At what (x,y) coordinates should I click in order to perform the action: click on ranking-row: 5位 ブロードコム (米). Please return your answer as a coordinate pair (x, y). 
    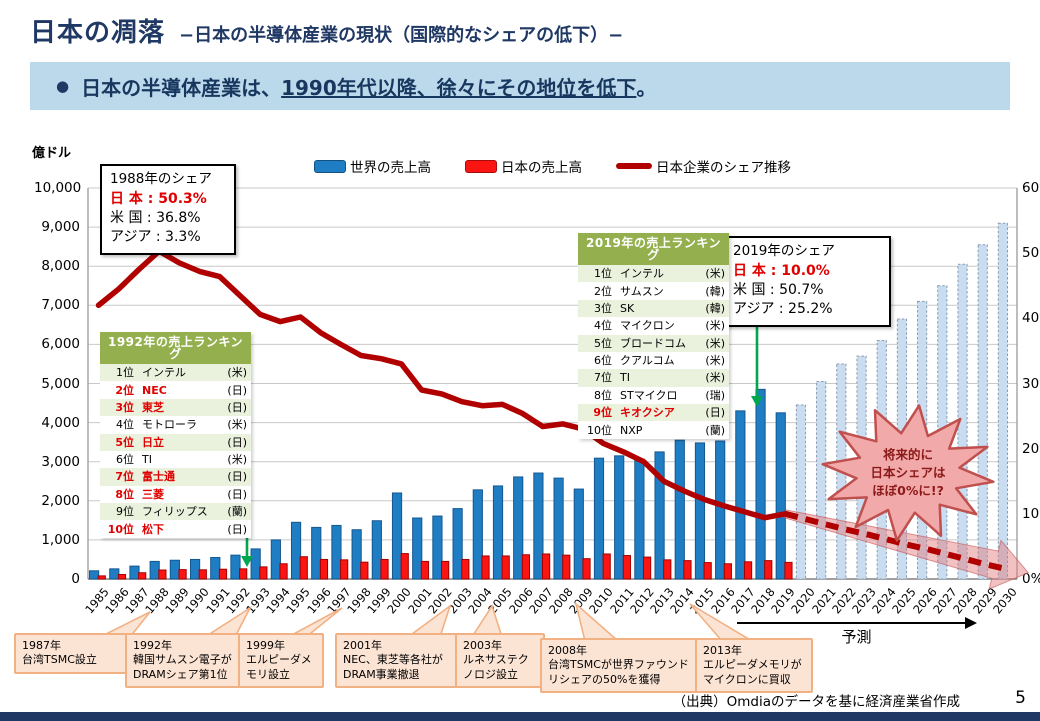
    Looking at the image, I should click on (653, 343).